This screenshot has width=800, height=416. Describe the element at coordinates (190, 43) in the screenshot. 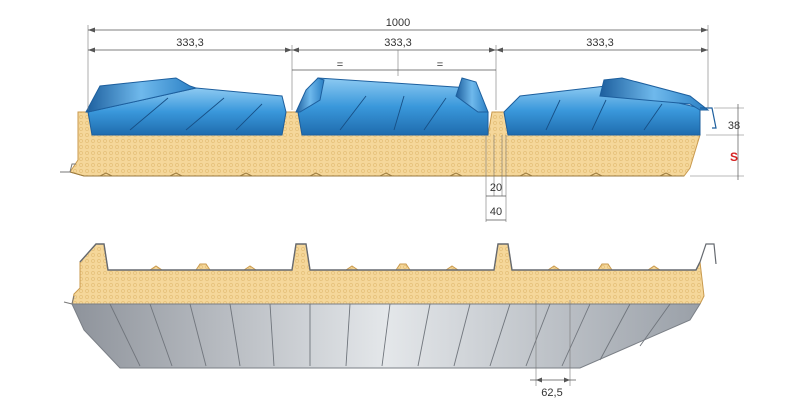

I see `dimension-rib-spacing-1: 333,3` at that location.